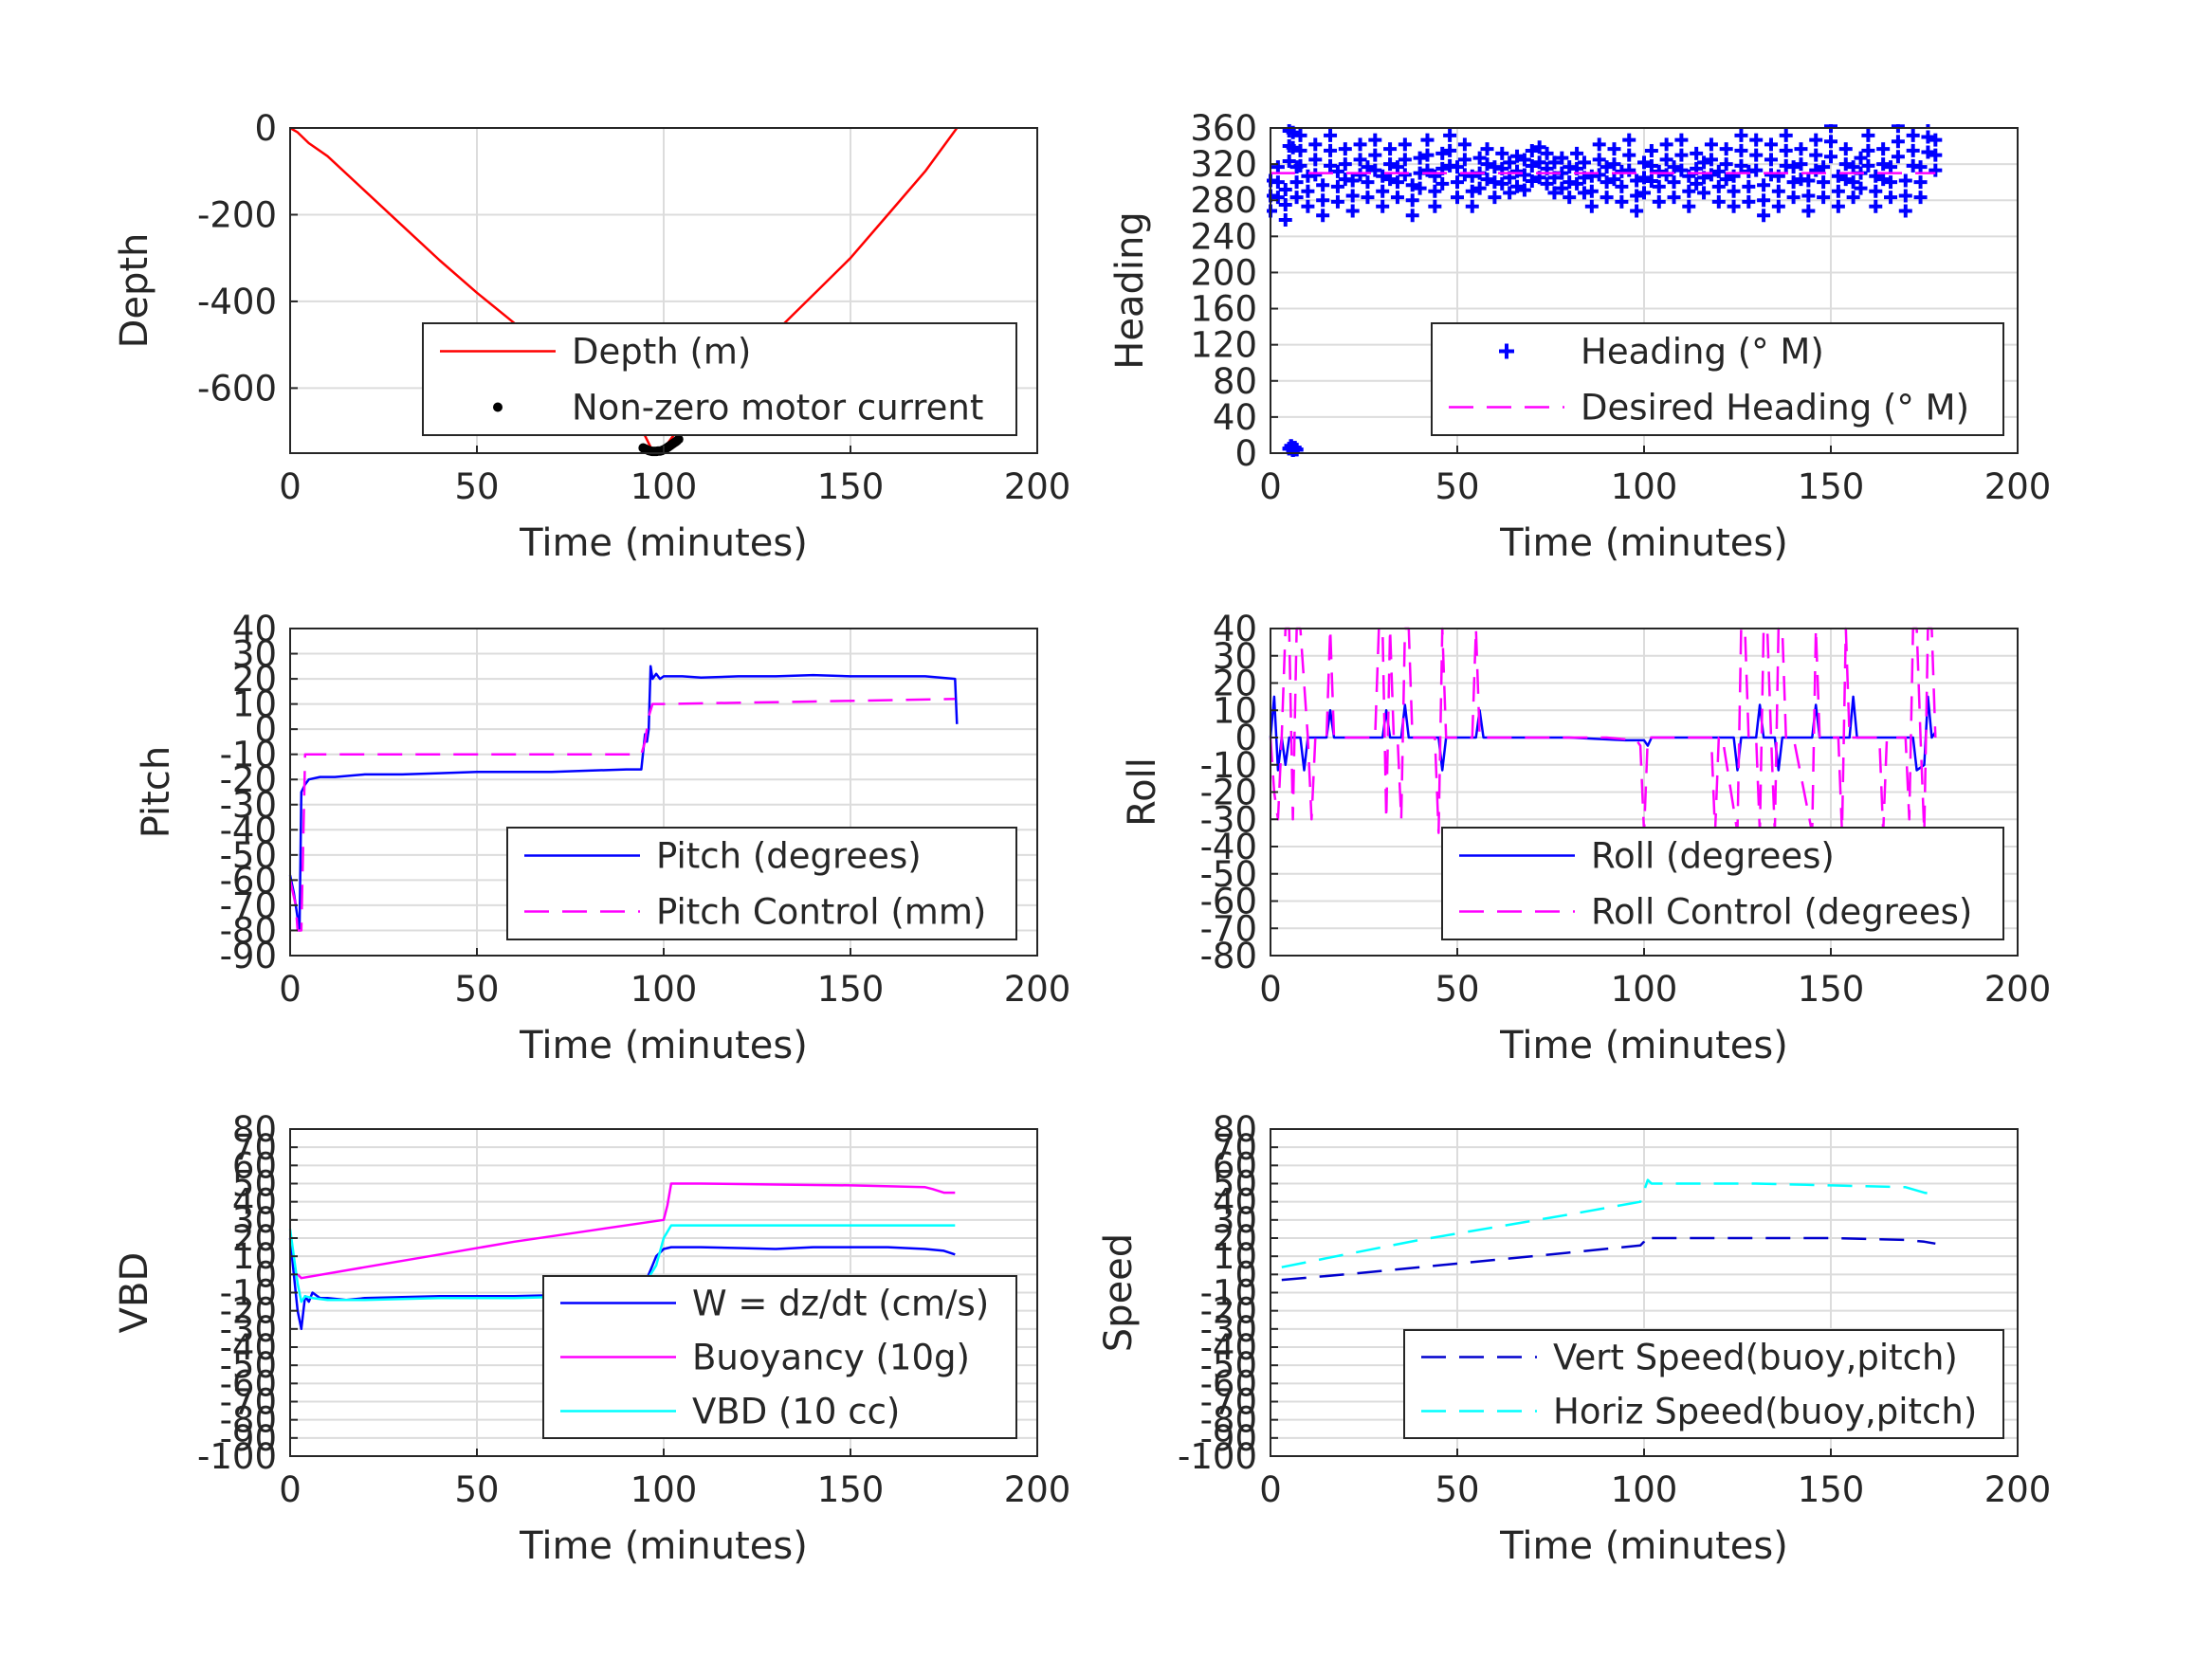 The image size is (2212, 1659). What do you see at coordinates (761, 883) in the screenshot?
I see `pitch-legend: Pitch (degrees) Pitch Control (mm)` at bounding box center [761, 883].